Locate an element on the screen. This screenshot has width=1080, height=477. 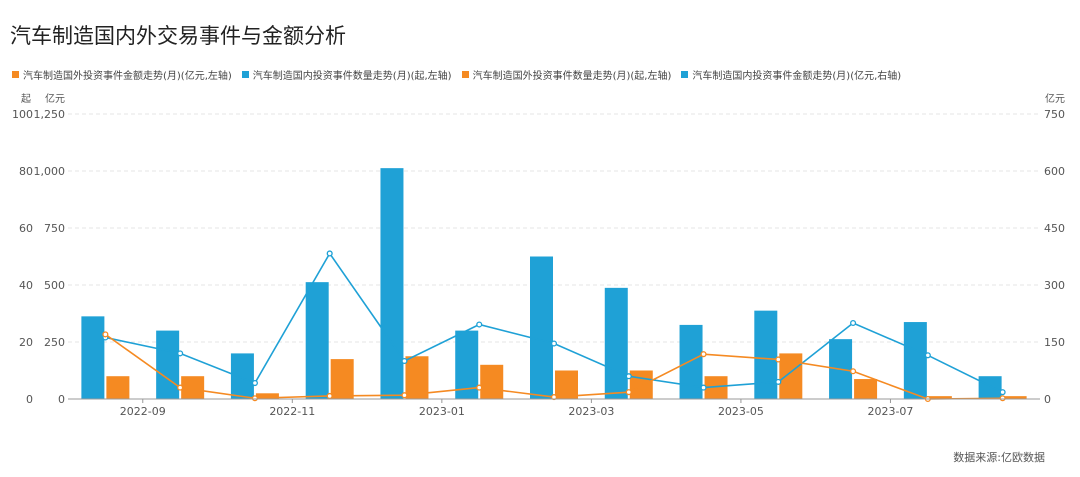
left-count-unit: 起 is located at coordinates (26, 99).